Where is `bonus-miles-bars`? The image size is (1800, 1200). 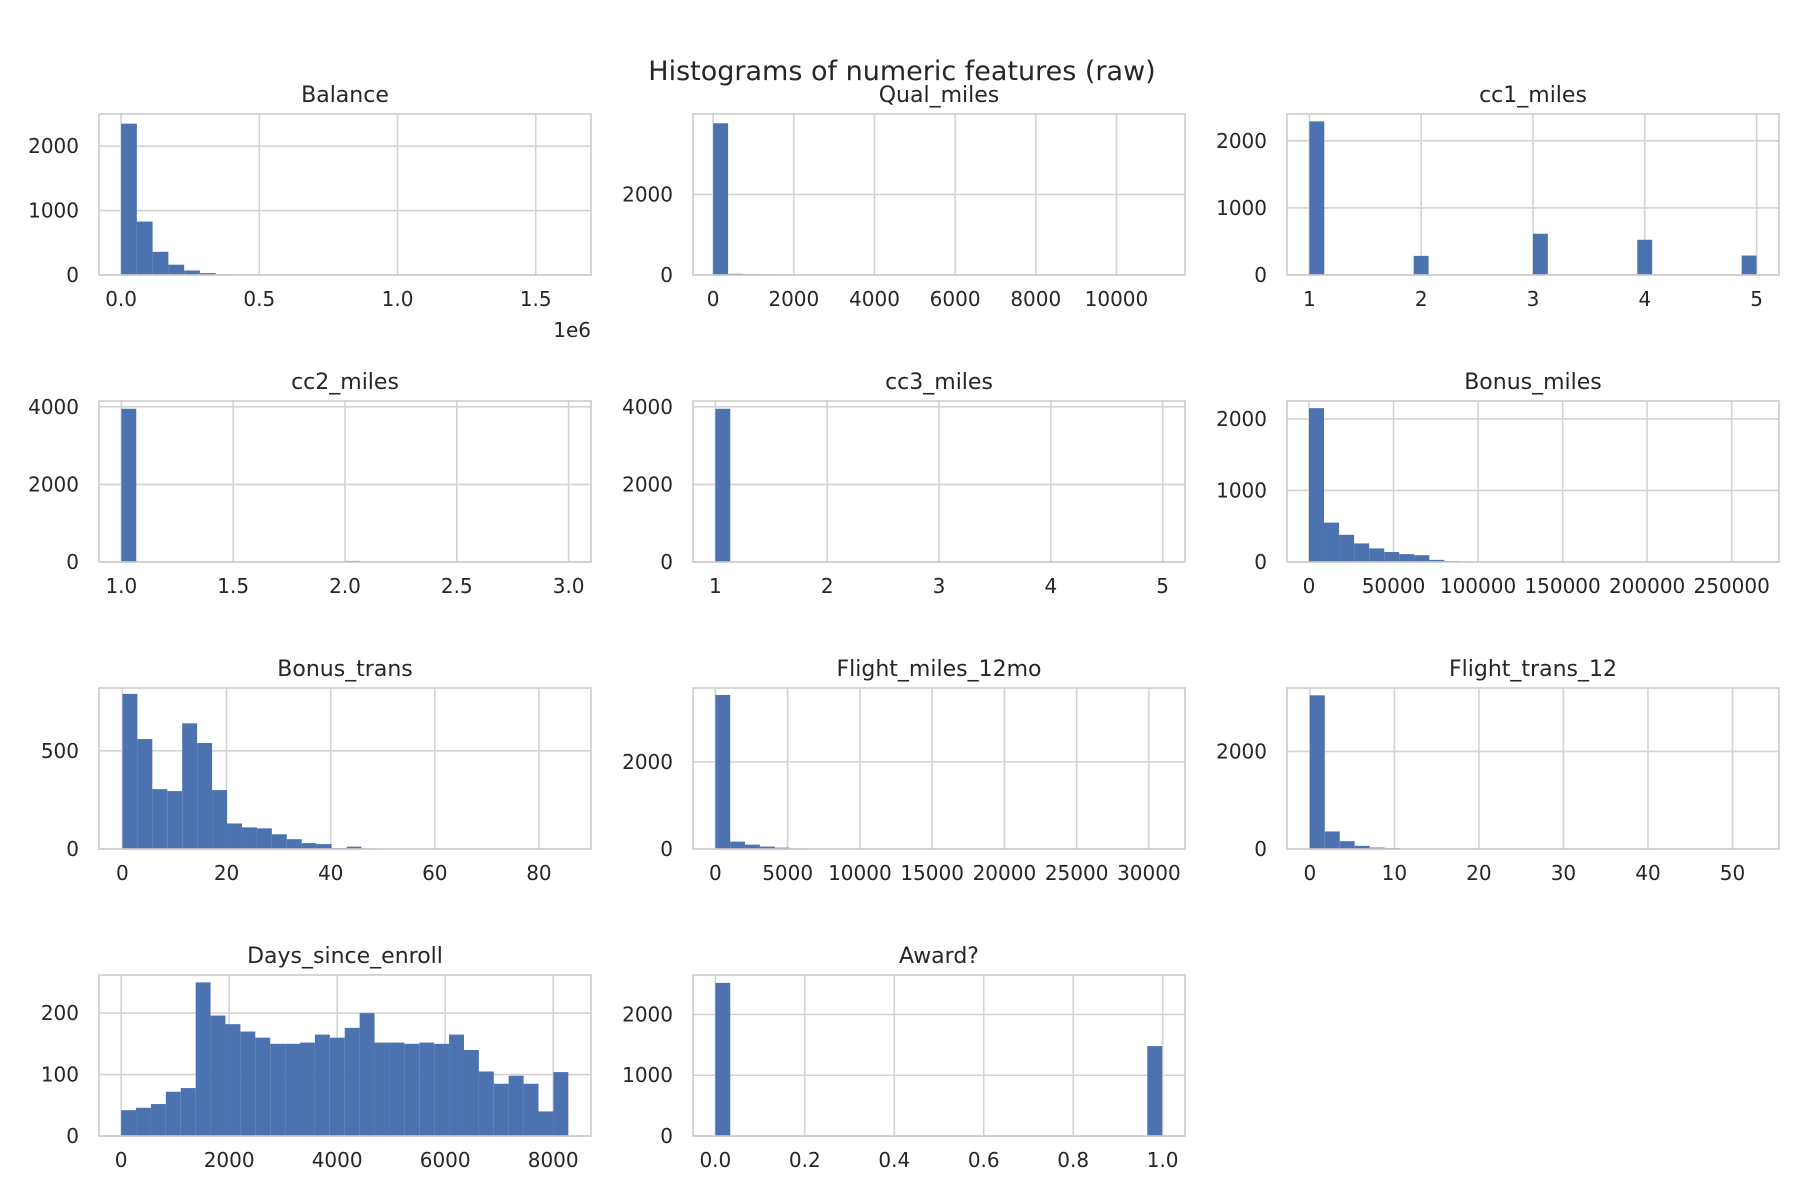 bonus-miles-bars is located at coordinates (1534, 485).